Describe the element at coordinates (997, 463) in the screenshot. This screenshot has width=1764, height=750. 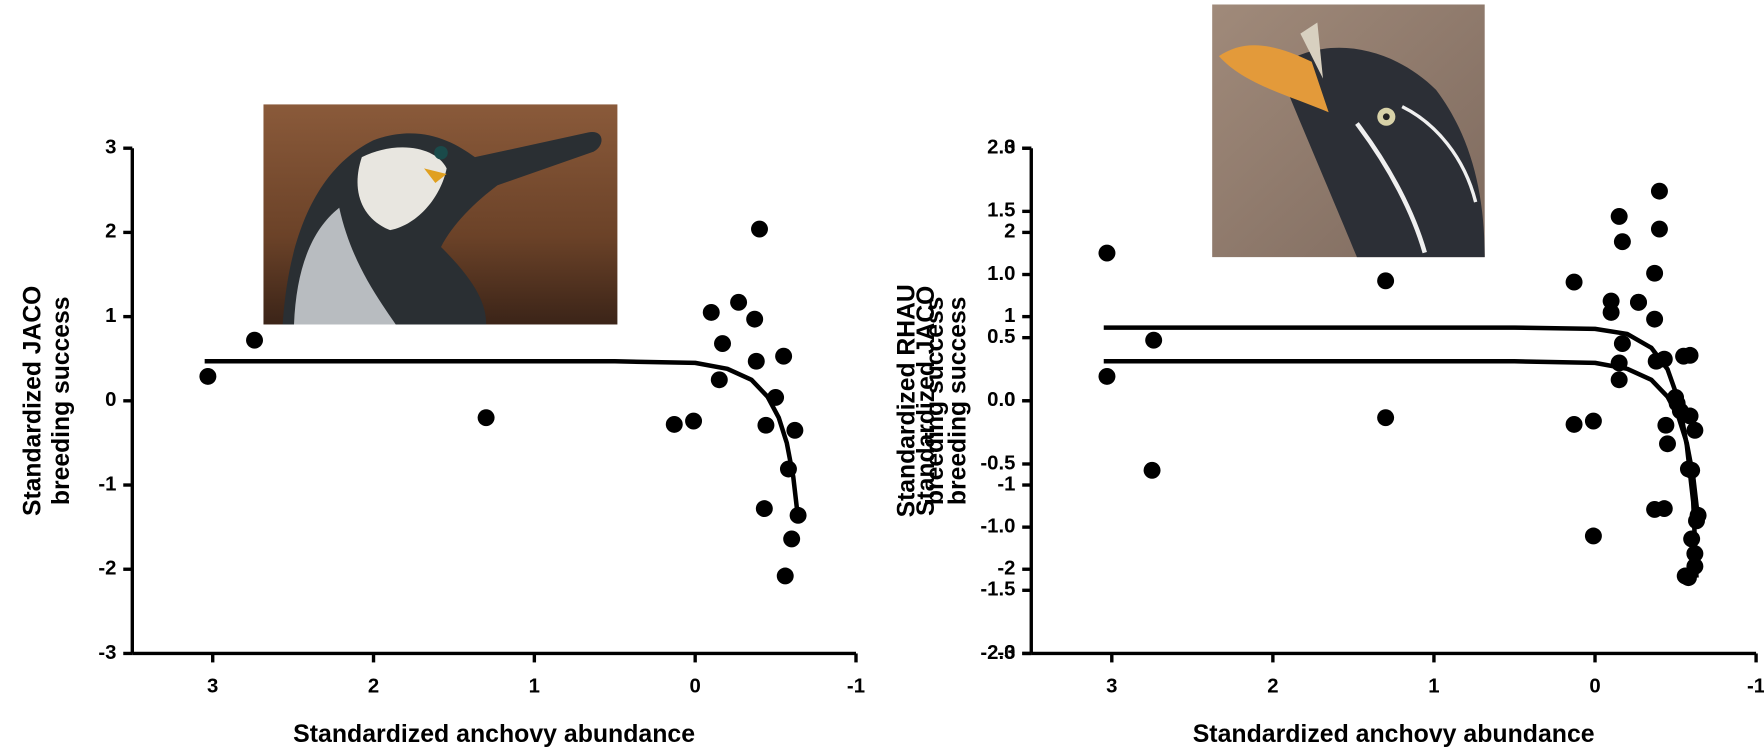
I see `y-tick-label: -0.5` at that location.